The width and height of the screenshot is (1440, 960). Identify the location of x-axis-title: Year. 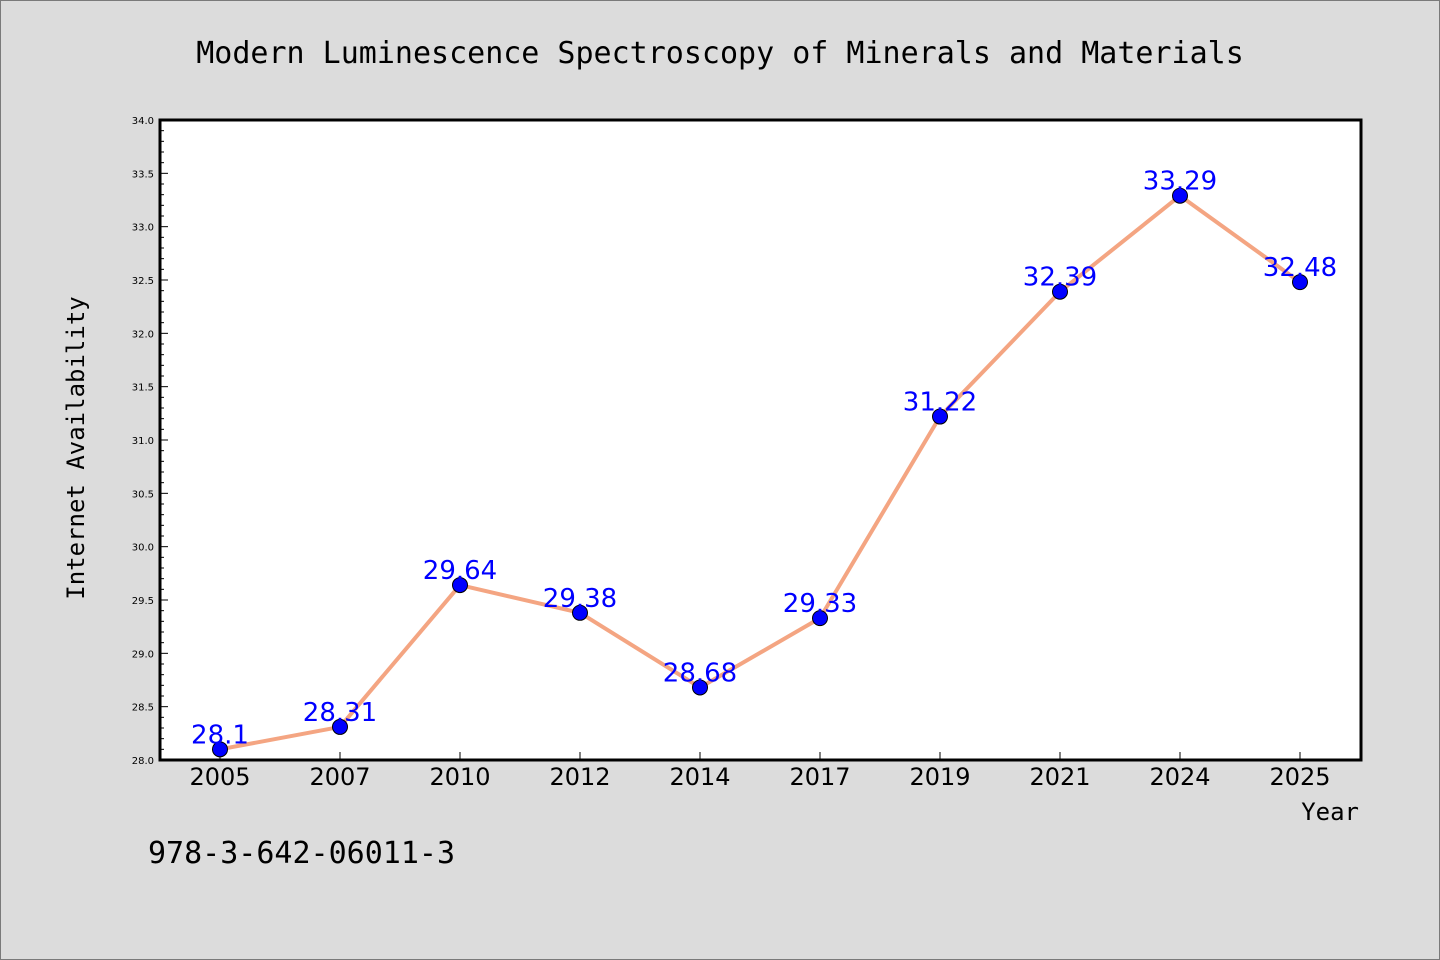
(1330, 812).